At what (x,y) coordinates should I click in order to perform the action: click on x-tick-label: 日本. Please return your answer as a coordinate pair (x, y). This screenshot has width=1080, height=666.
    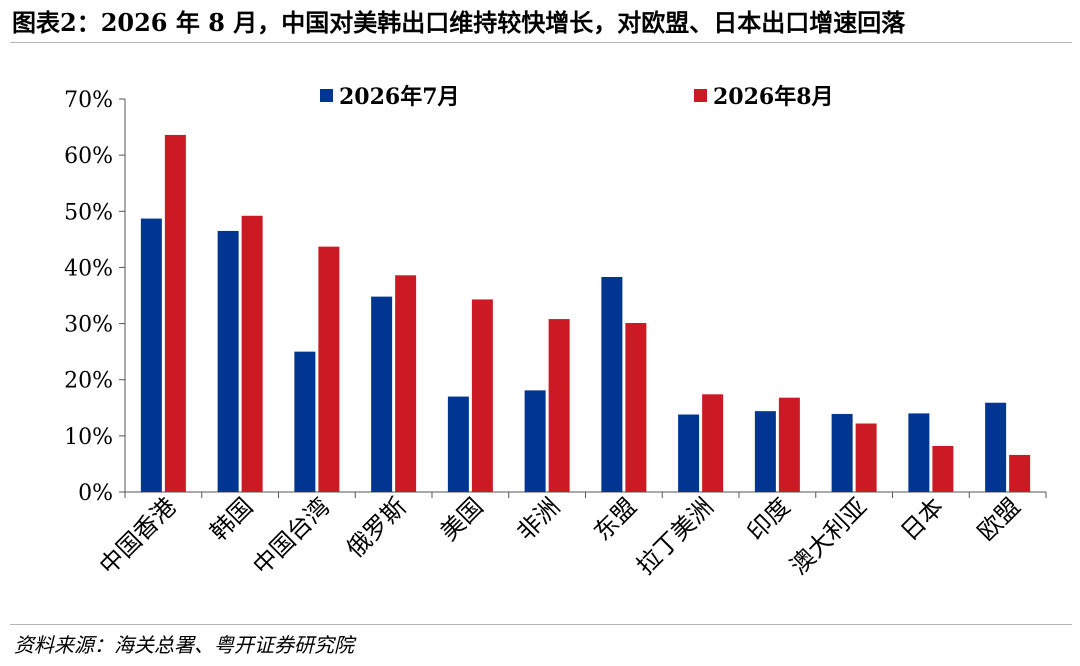
    Looking at the image, I should click on (922, 519).